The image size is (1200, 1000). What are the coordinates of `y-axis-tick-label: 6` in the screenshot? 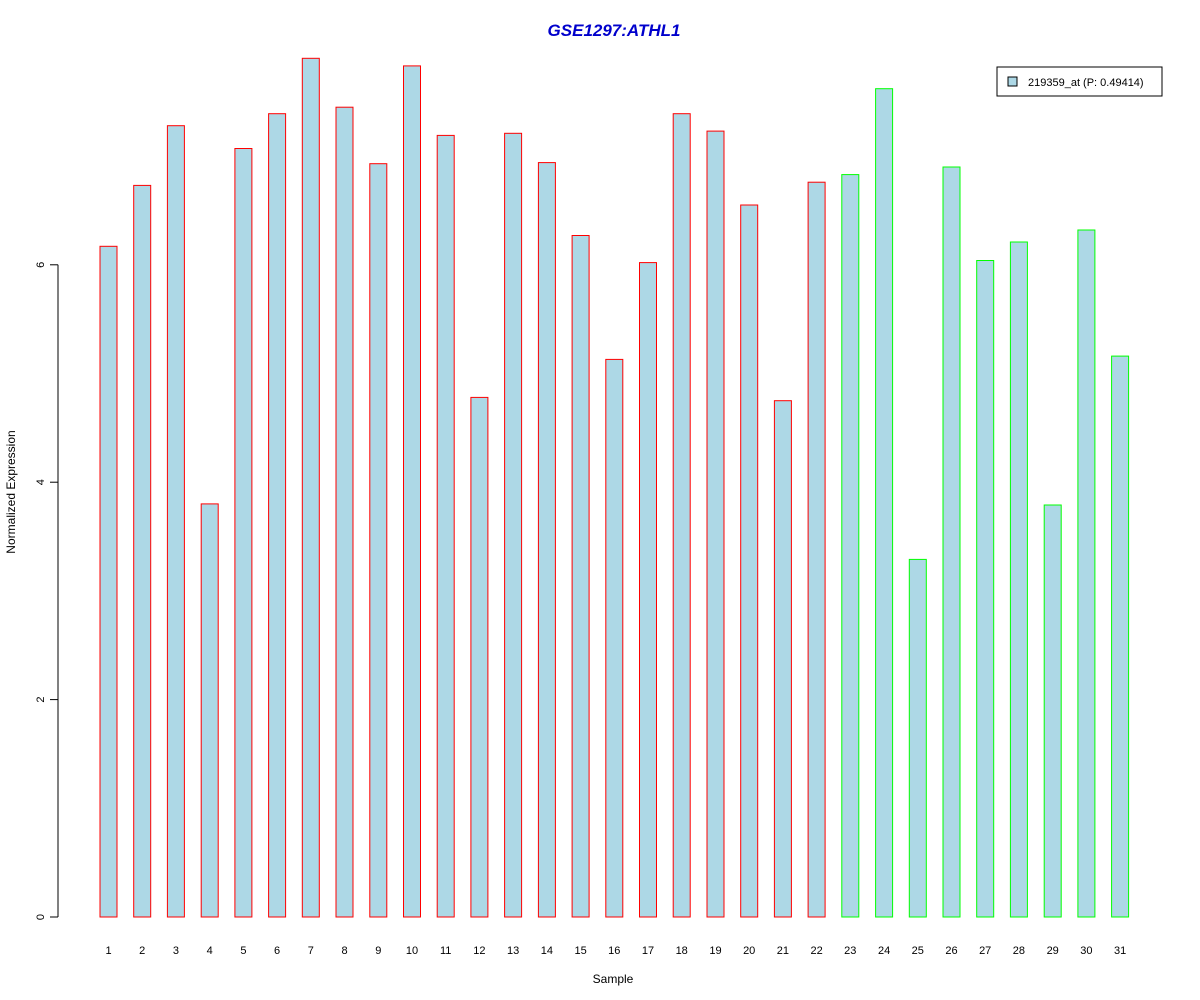 It's located at (41, 265).